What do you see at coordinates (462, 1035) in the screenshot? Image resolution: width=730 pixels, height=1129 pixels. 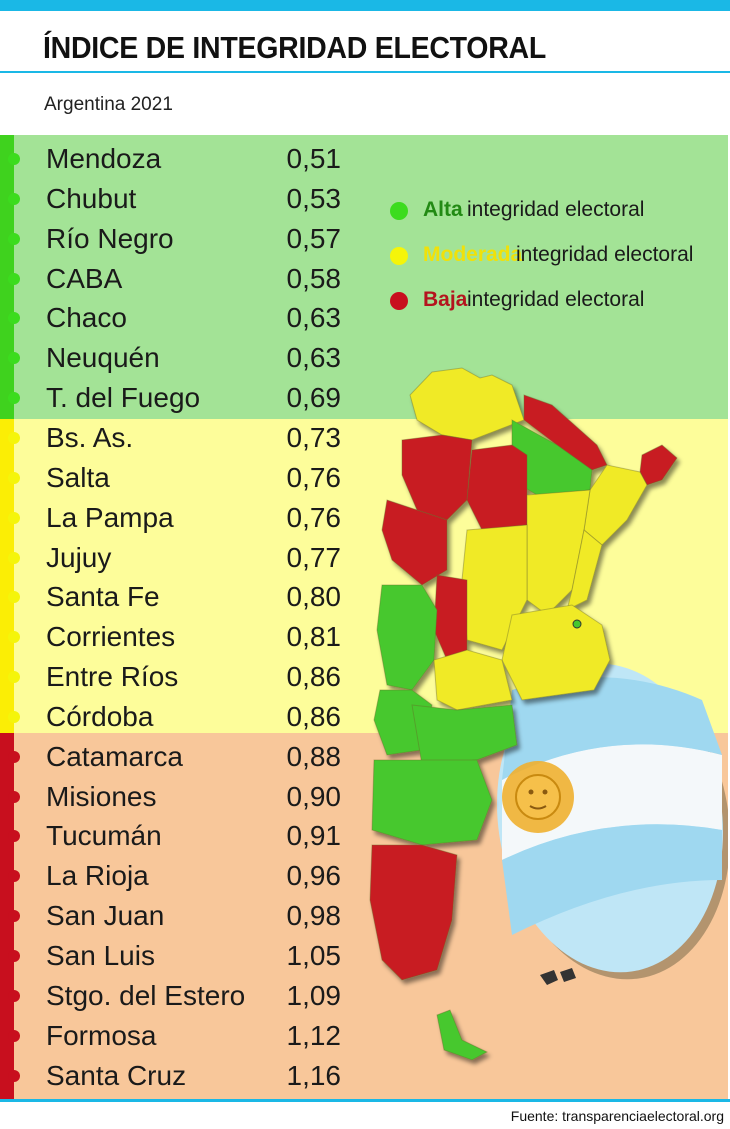 I see `province-tierra-del-fuego` at bounding box center [462, 1035].